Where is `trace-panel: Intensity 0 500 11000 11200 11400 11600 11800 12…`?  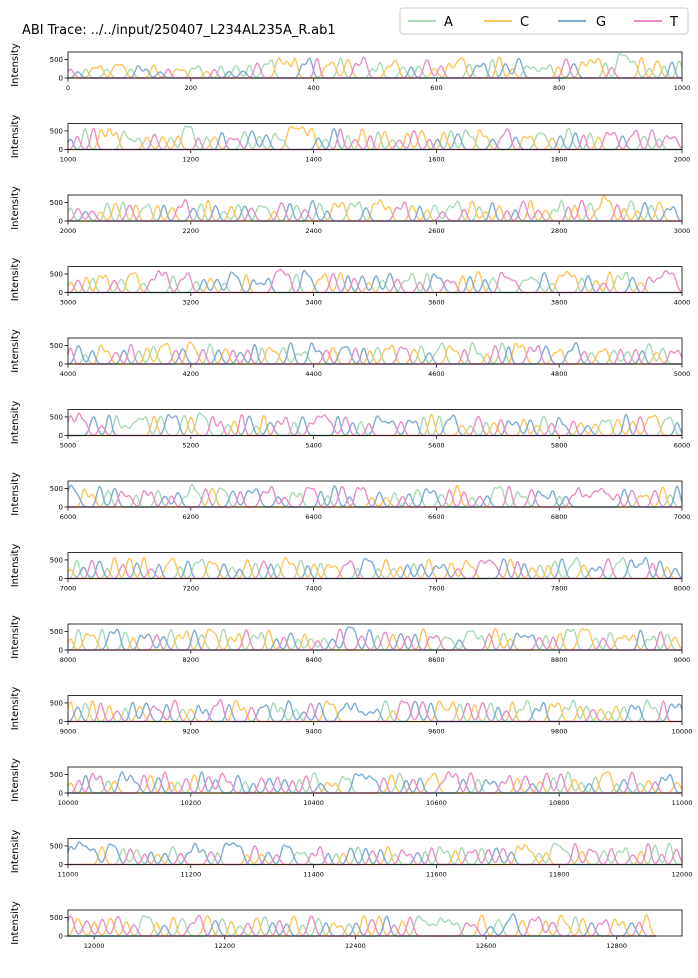
trace-panel: Intensity 0 500 11000 11200 11400 11600 11800 12… is located at coordinates (351, 854).